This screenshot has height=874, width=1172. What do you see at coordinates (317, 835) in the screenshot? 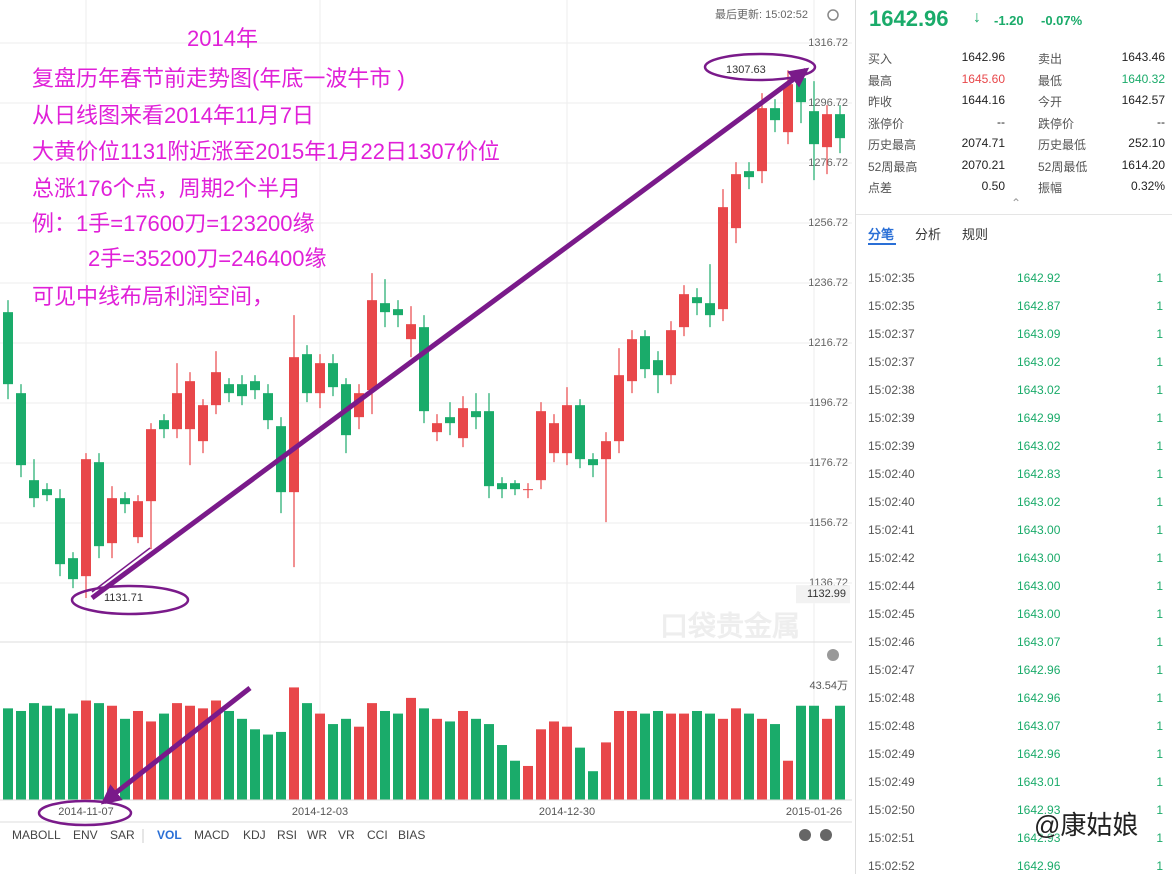
I see `indicator-tab: WR` at bounding box center [317, 835].